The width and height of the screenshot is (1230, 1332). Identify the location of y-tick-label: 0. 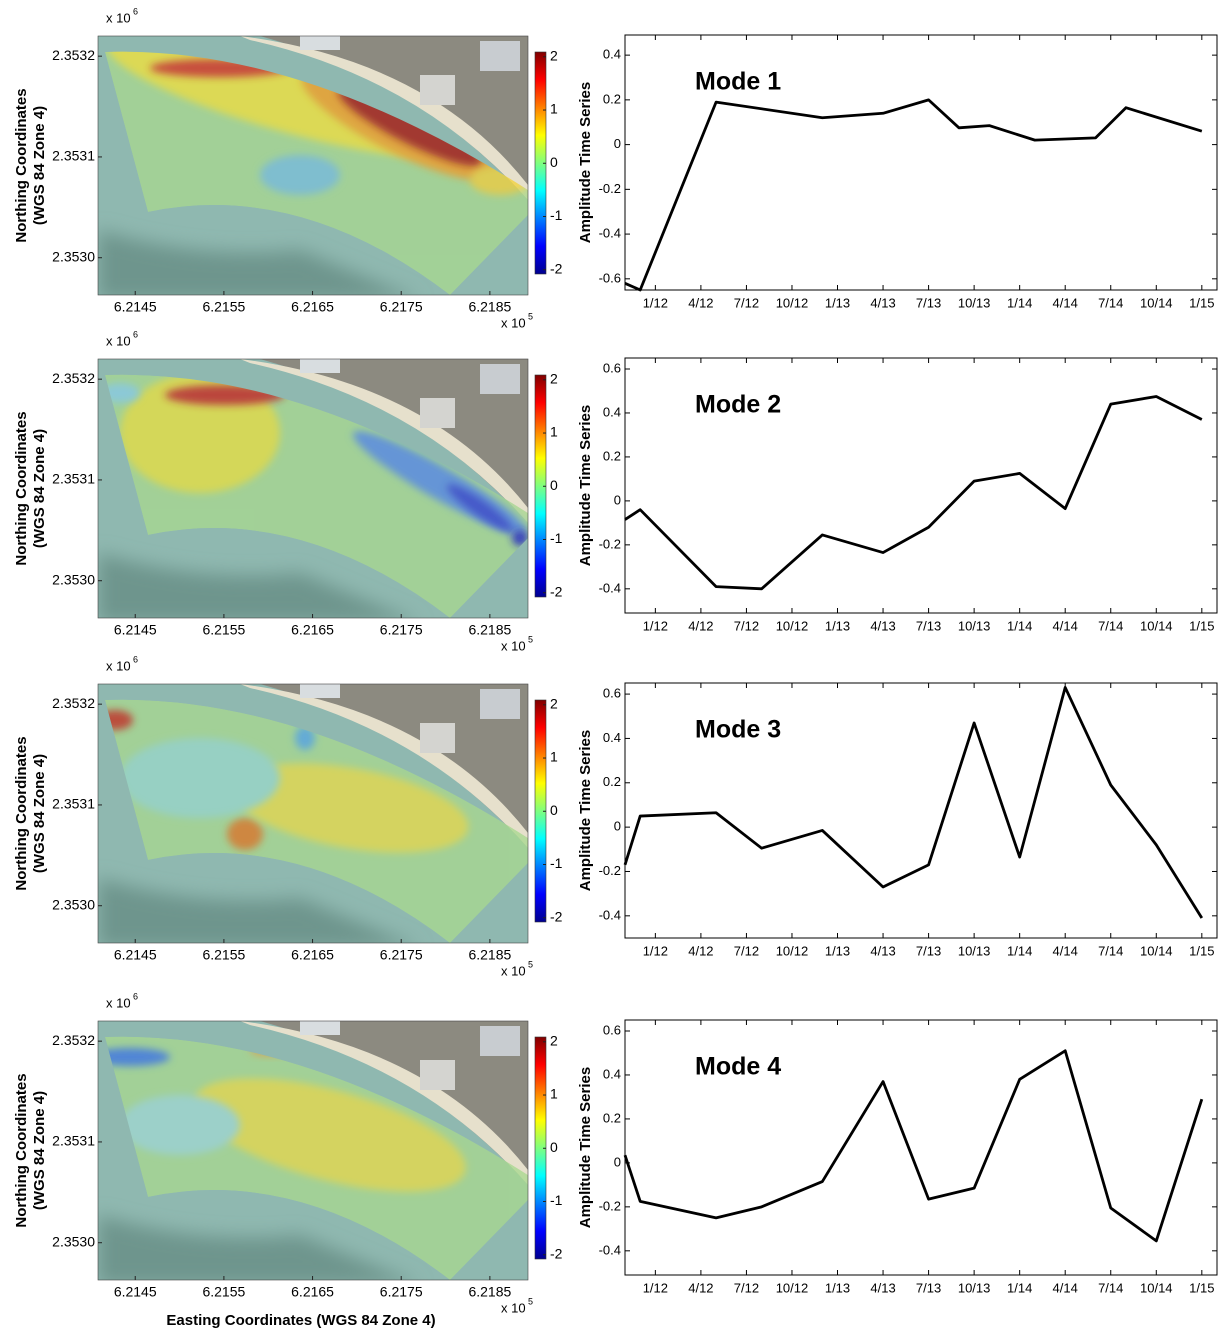
(617, 826).